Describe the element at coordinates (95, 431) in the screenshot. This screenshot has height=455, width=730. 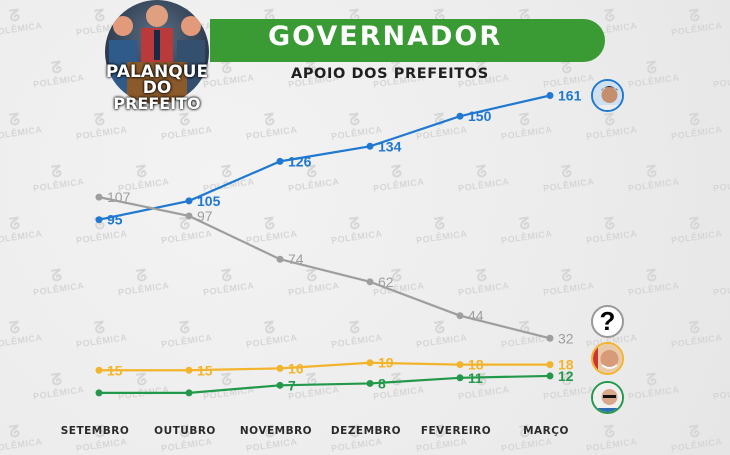
I see `x-axis-label: SETEMBRO` at that location.